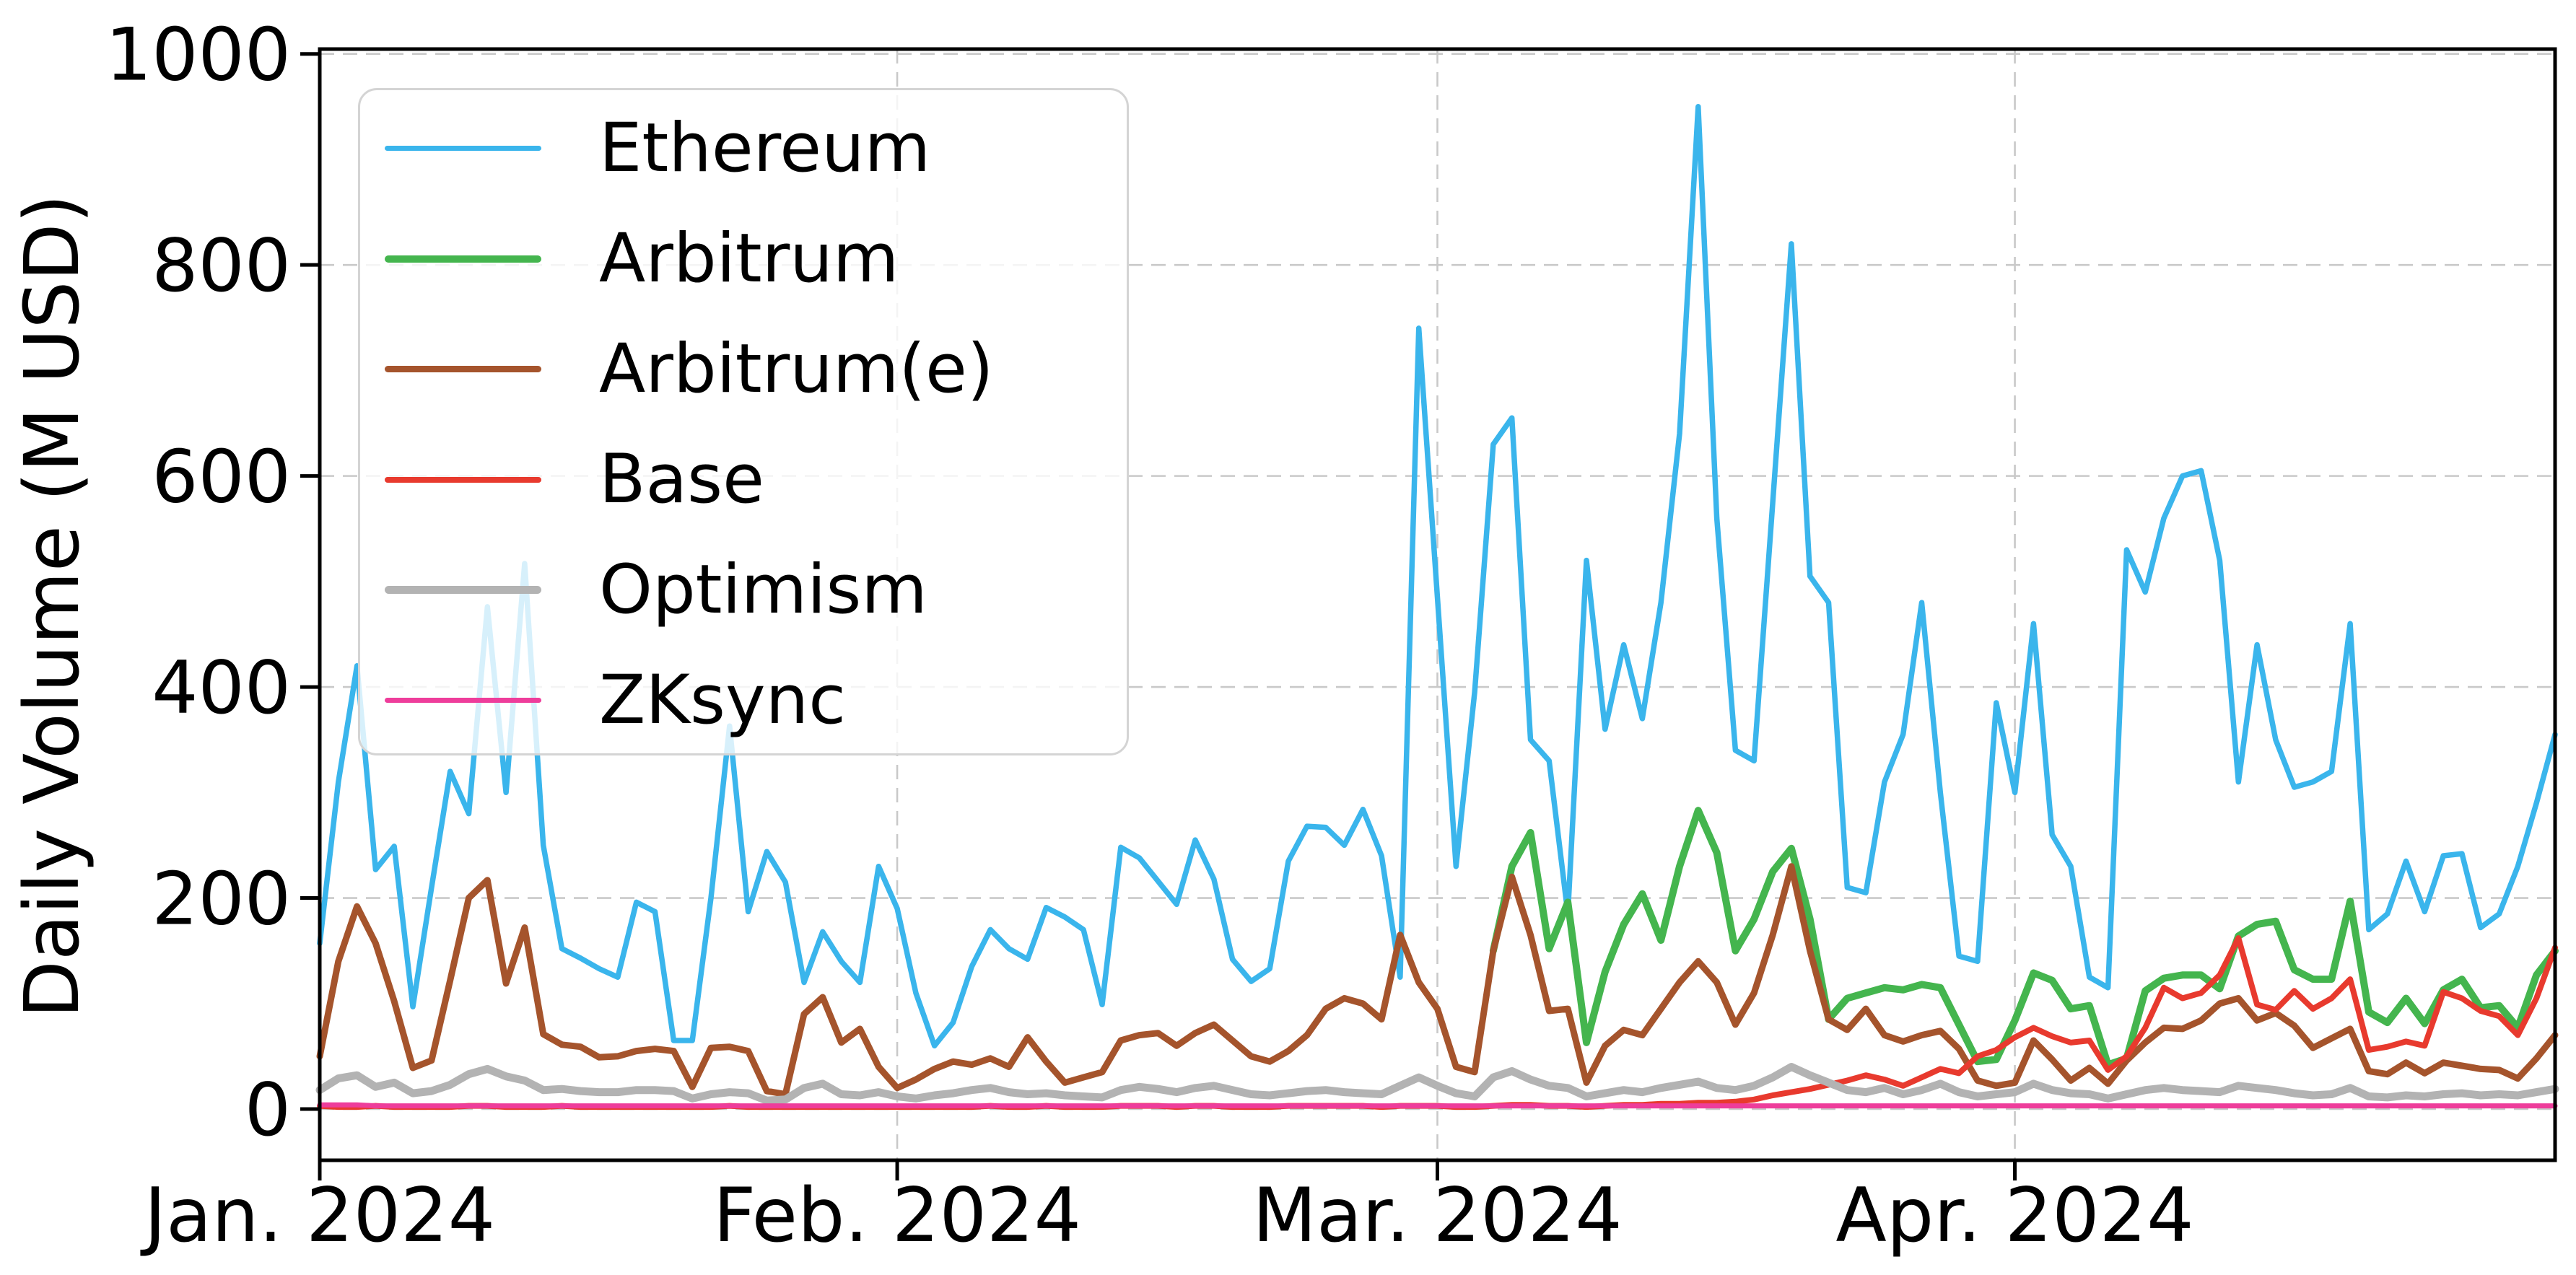 This screenshot has height=1275, width=2576. I want to click on legend-label-arbitrum-e-: Arbitrum(e), so click(796, 369).